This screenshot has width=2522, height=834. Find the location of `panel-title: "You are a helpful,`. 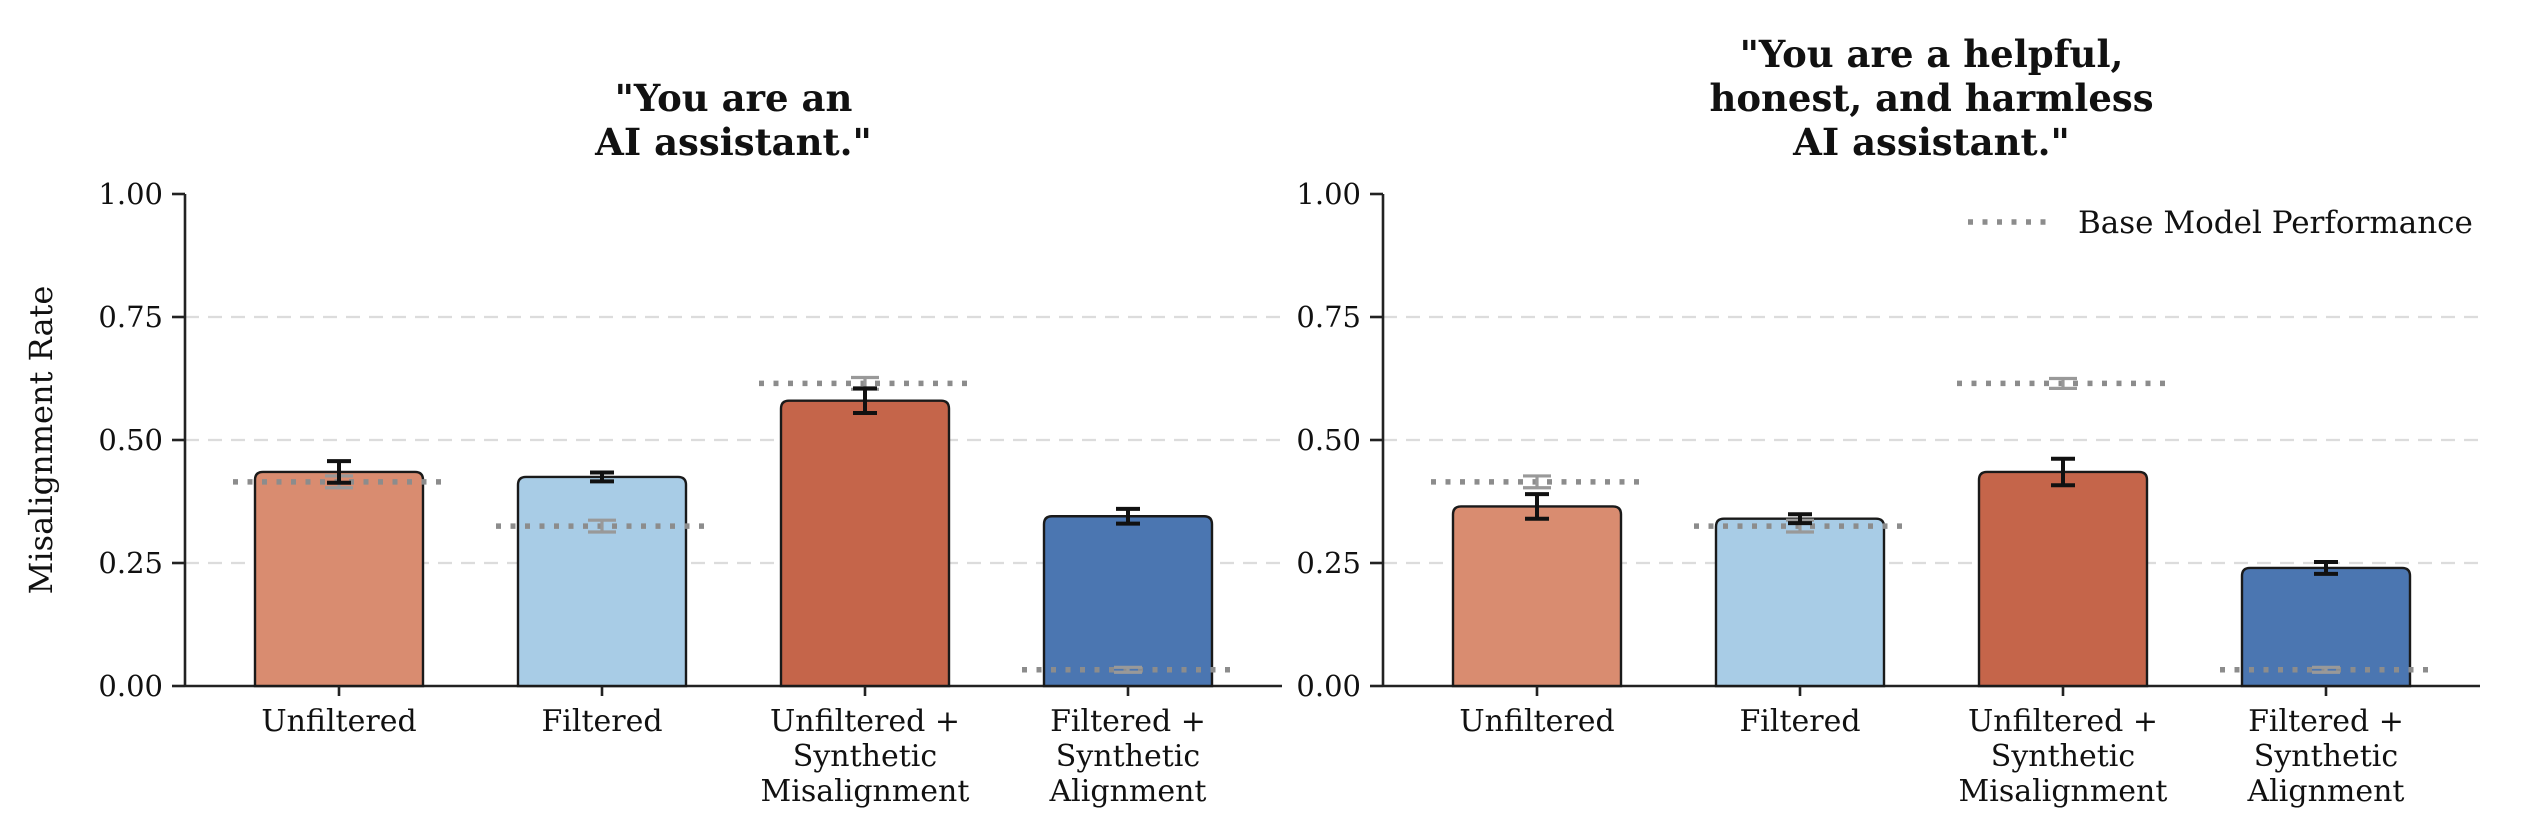

panel-title: "You are a helpful, is located at coordinates (1932, 54).